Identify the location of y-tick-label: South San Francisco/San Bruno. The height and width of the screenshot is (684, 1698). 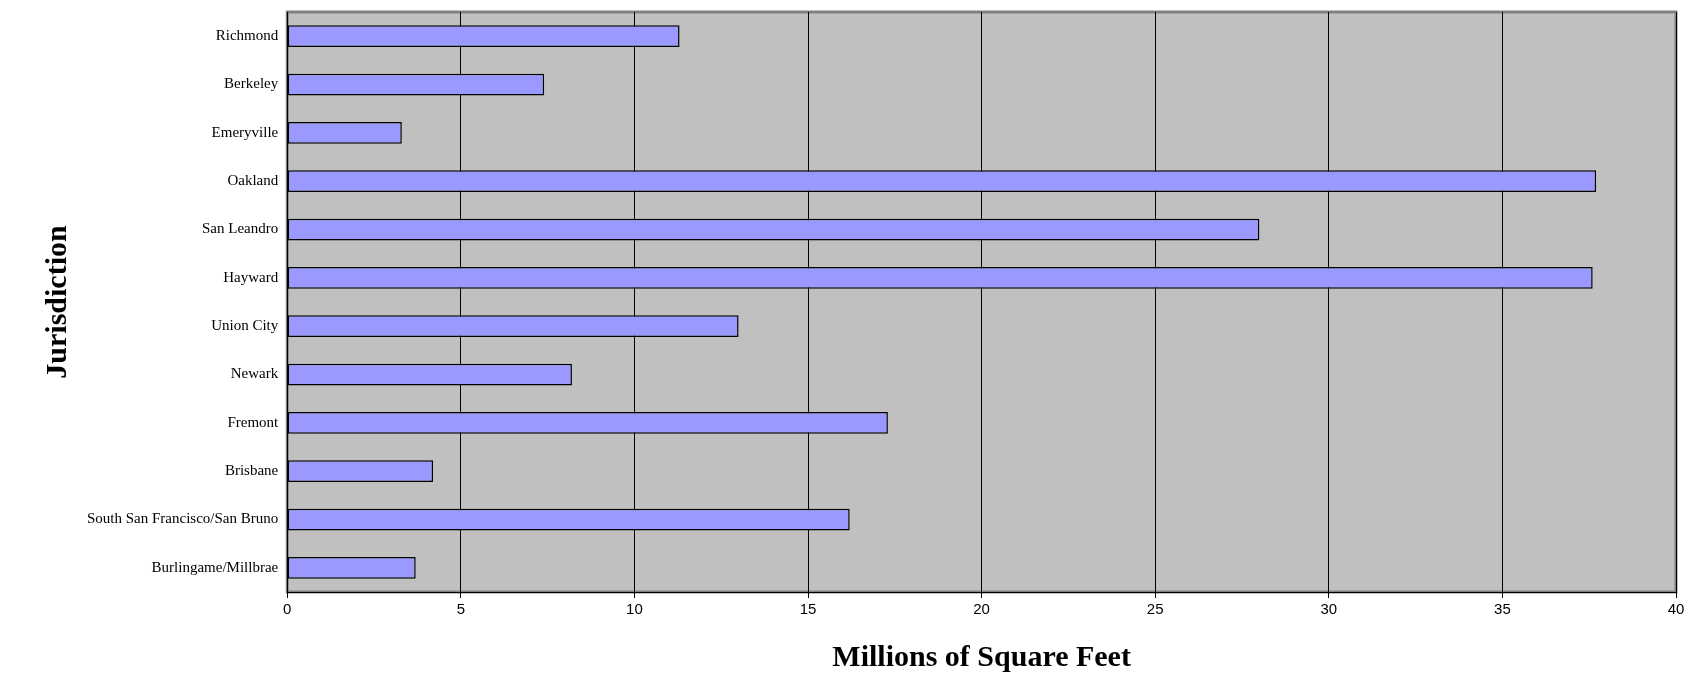
(182, 518).